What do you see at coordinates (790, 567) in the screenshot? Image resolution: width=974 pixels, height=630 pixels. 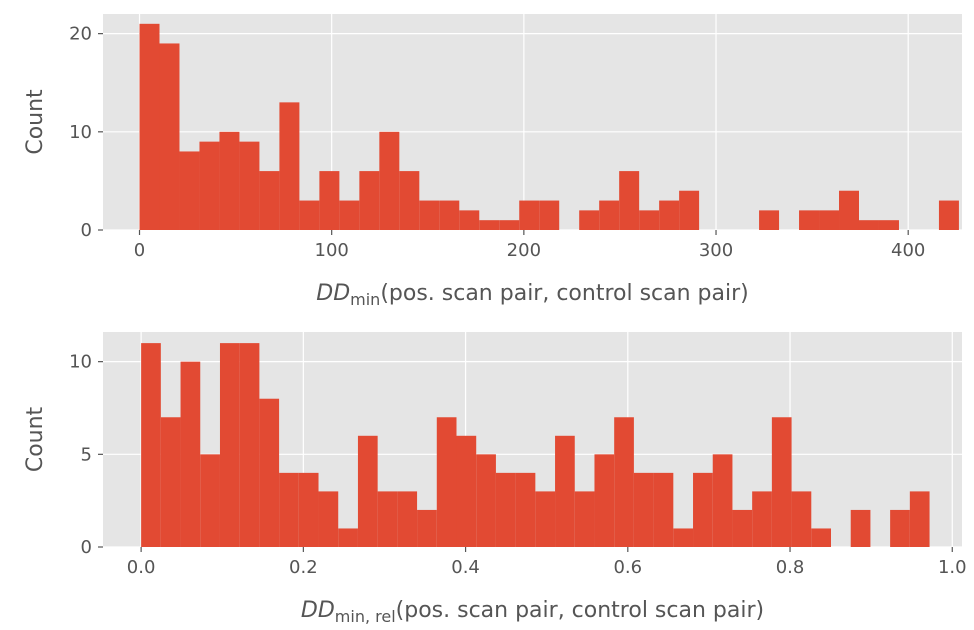 I see `x-tick-label: 0.8` at bounding box center [790, 567].